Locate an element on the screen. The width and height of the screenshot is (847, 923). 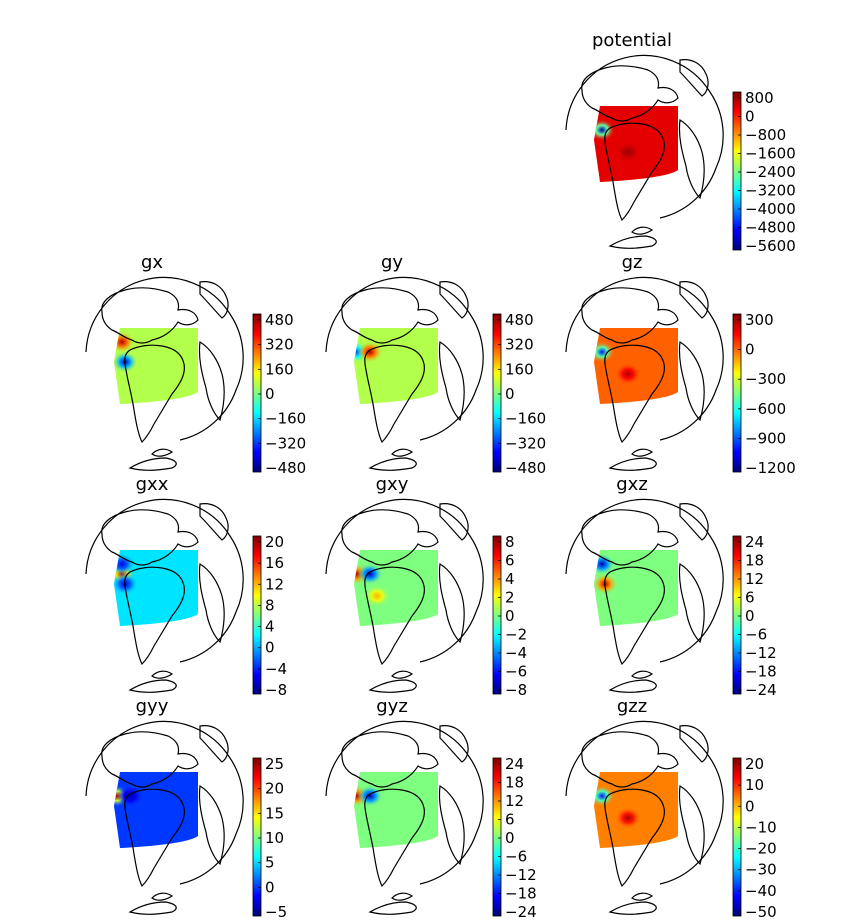
panel-gz: gz 300 0 −300 −600 −900 −1200 is located at coordinates (680, 364).